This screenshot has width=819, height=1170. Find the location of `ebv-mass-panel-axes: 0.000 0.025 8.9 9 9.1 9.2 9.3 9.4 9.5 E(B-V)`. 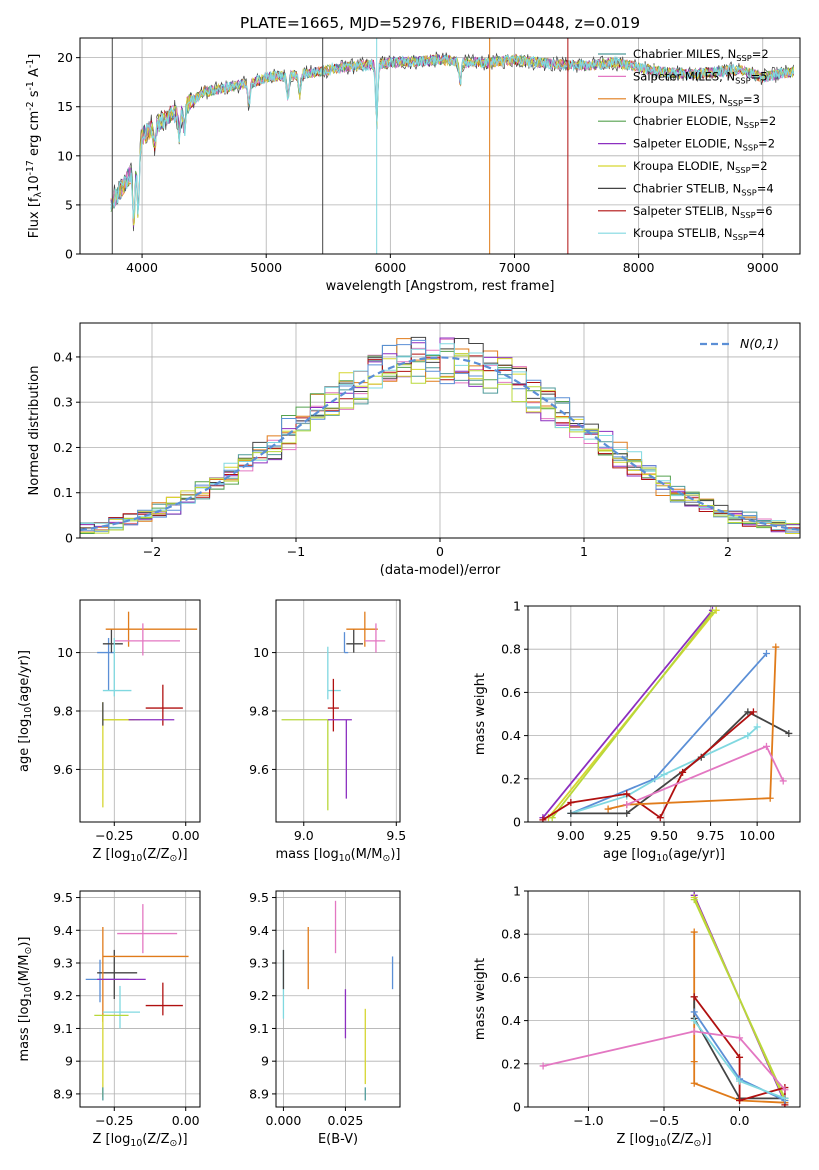

ebv-mass-panel-axes: 0.000 0.025 8.9 9 9.1 9.2 9.3 9.4 9.5 E(B-V) is located at coordinates (325, 1018).